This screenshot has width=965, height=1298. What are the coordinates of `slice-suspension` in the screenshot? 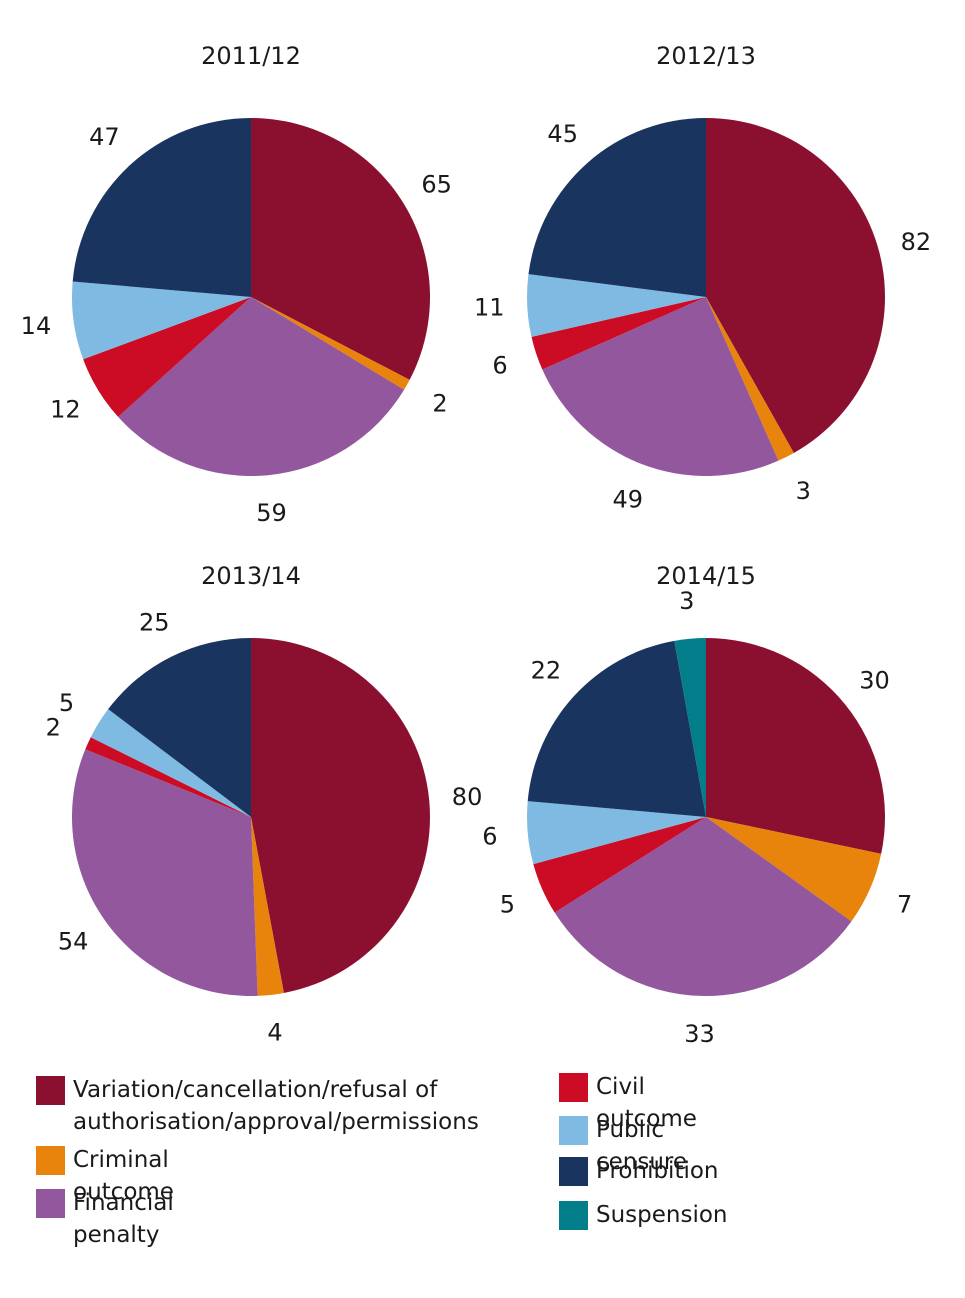 It's located at (690, 727).